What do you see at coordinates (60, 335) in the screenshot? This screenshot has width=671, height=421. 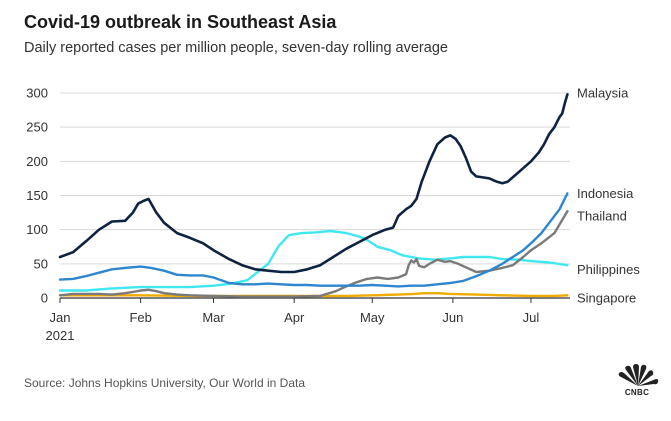 I see `x-tick-year-label: 2021` at bounding box center [60, 335].